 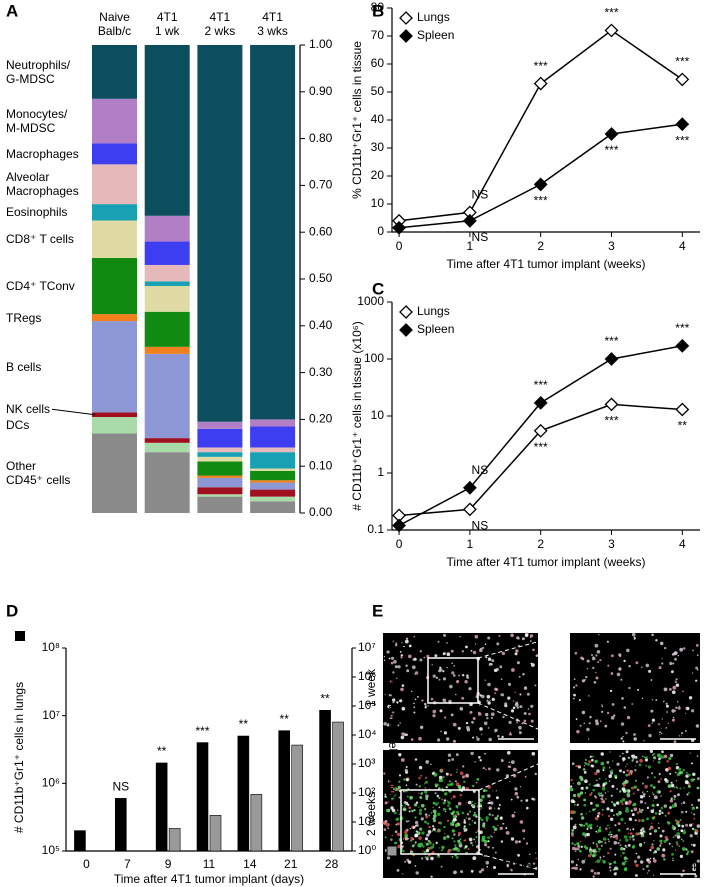 I want to click on y-tick-label: 0.50, so click(x=321, y=278).